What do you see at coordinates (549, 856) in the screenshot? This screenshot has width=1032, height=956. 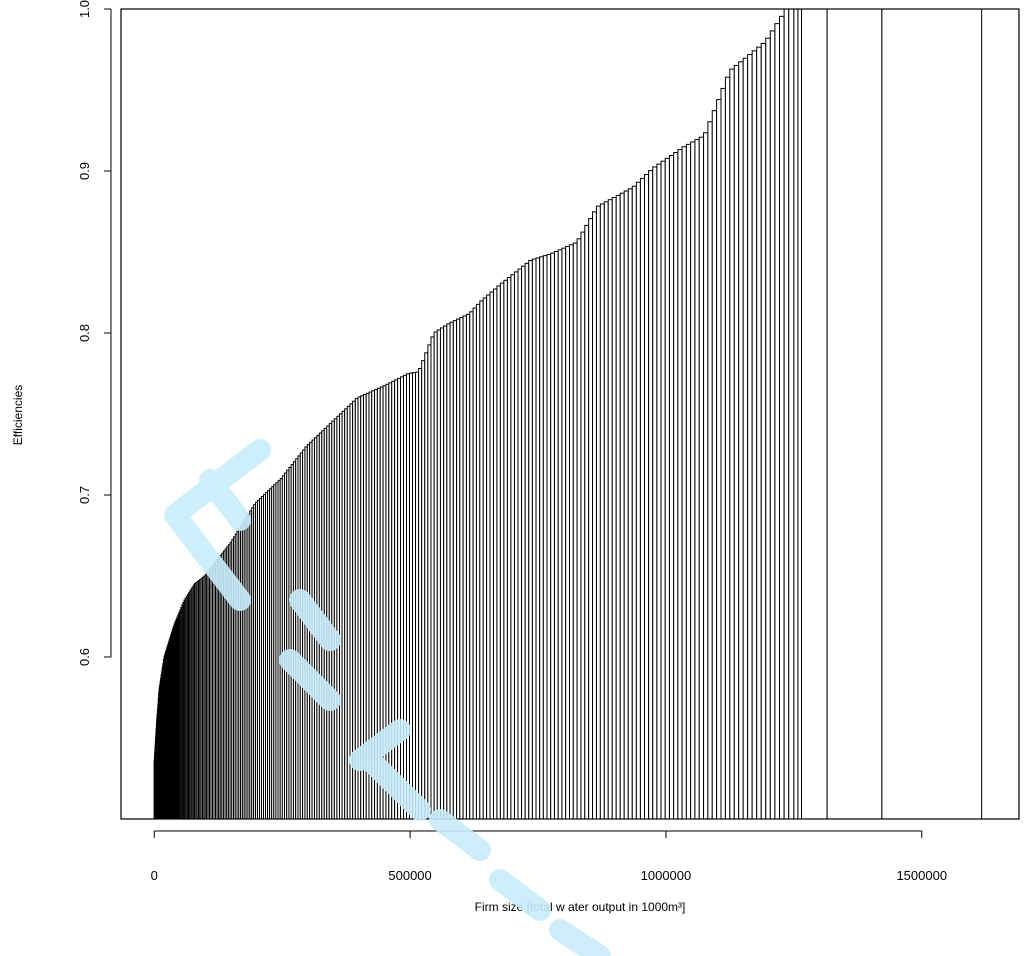 I see `x-axis: 0 500000 1000000 1500000` at bounding box center [549, 856].